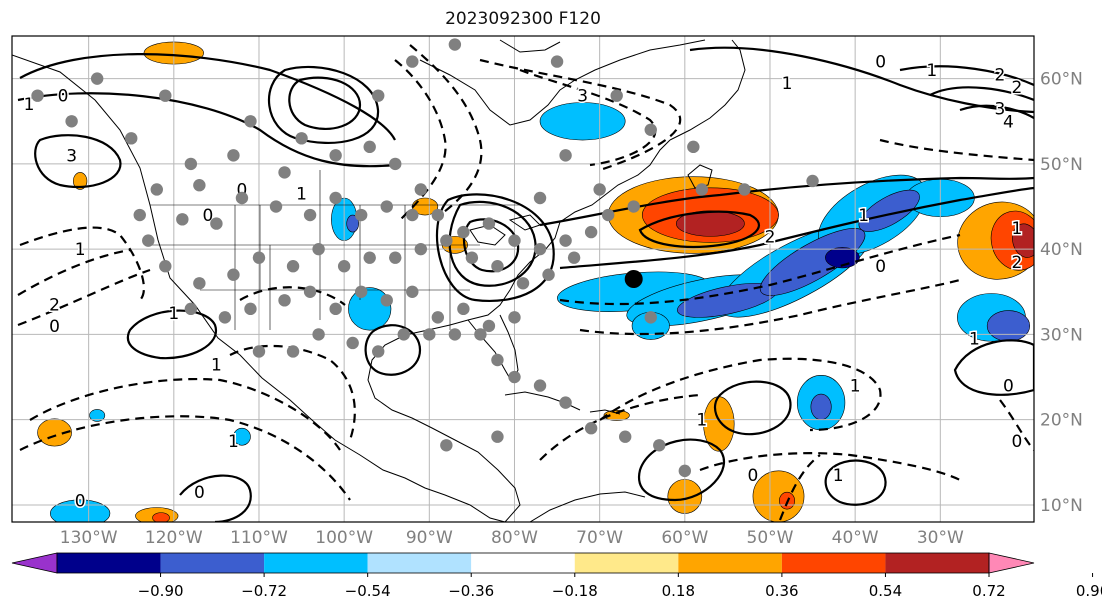 Image resolution: width=1102 pixels, height=613 pixels. I want to click on coastline-islands-arctic, so click(530, 46).